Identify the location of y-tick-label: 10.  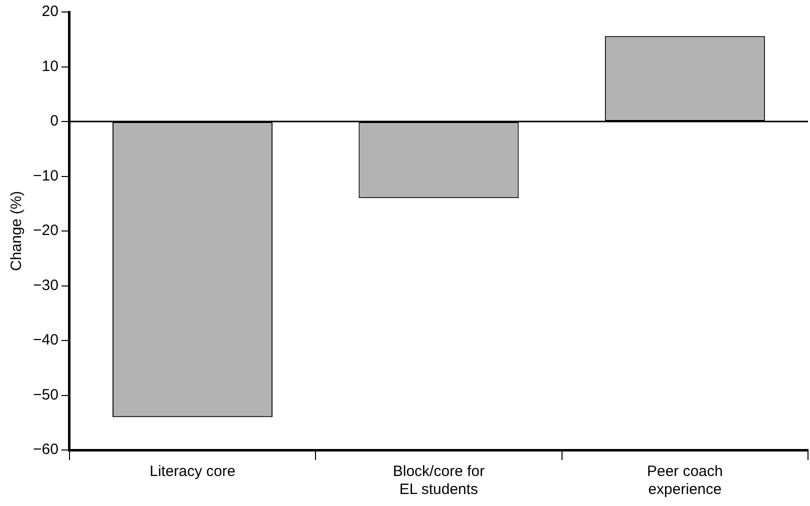
(50, 66).